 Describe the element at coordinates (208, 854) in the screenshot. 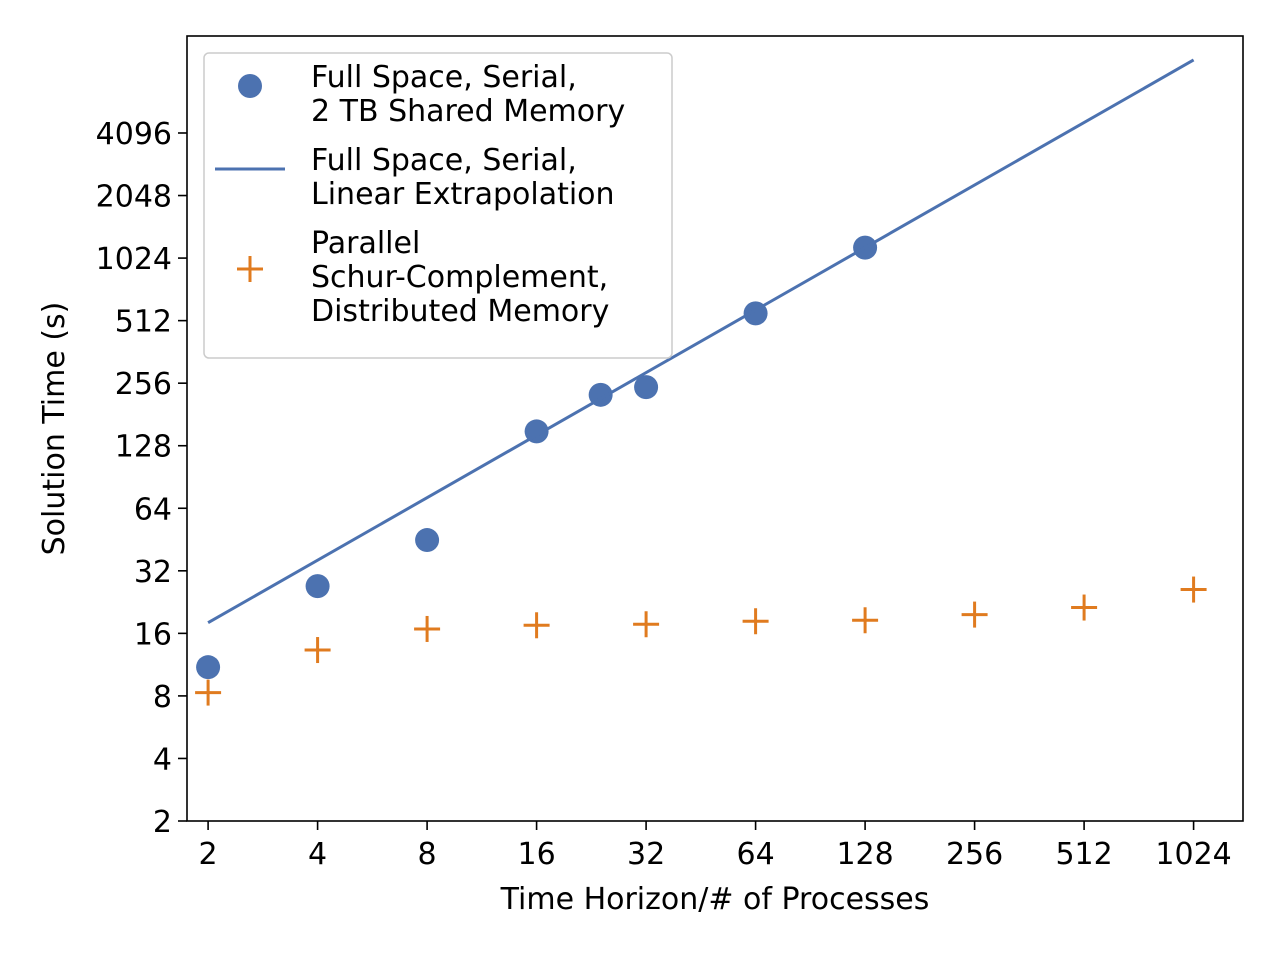

I see `x-tick-label: 2` at that location.